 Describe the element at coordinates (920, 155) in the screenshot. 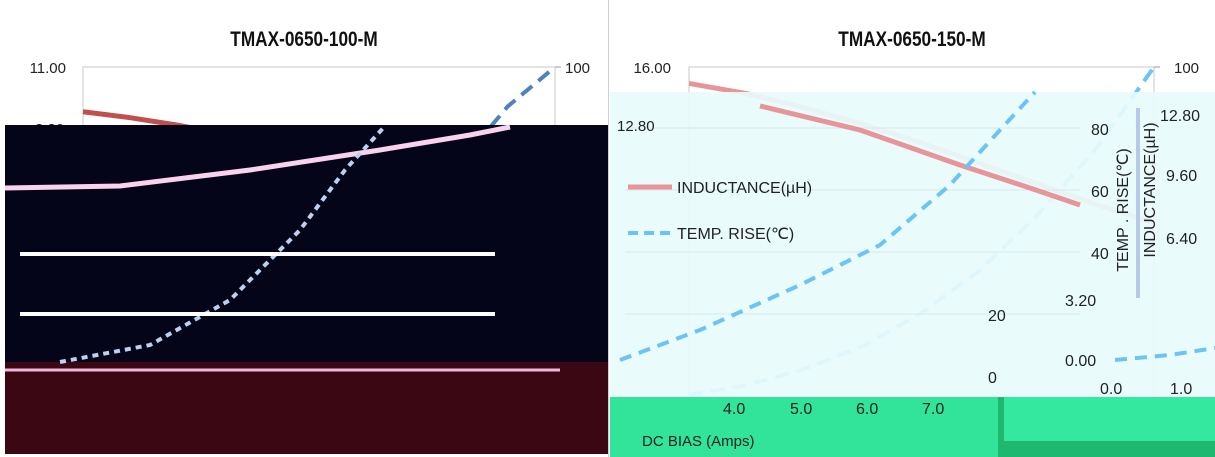

I see `series-line-inductance` at that location.